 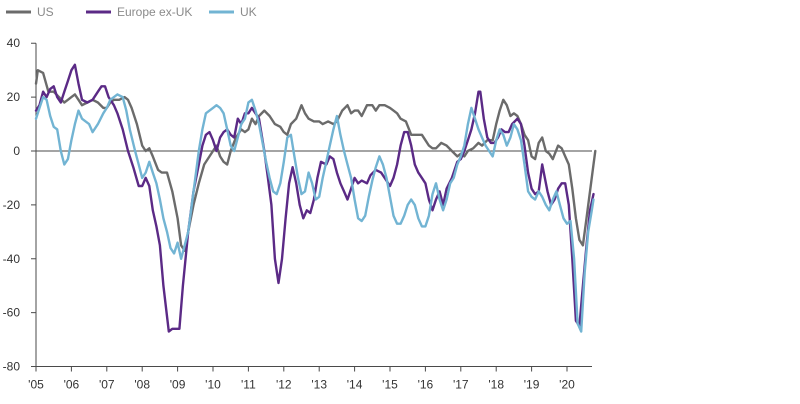 I want to click on chart-legend: US Europe ex-UK UK, so click(x=131, y=12).